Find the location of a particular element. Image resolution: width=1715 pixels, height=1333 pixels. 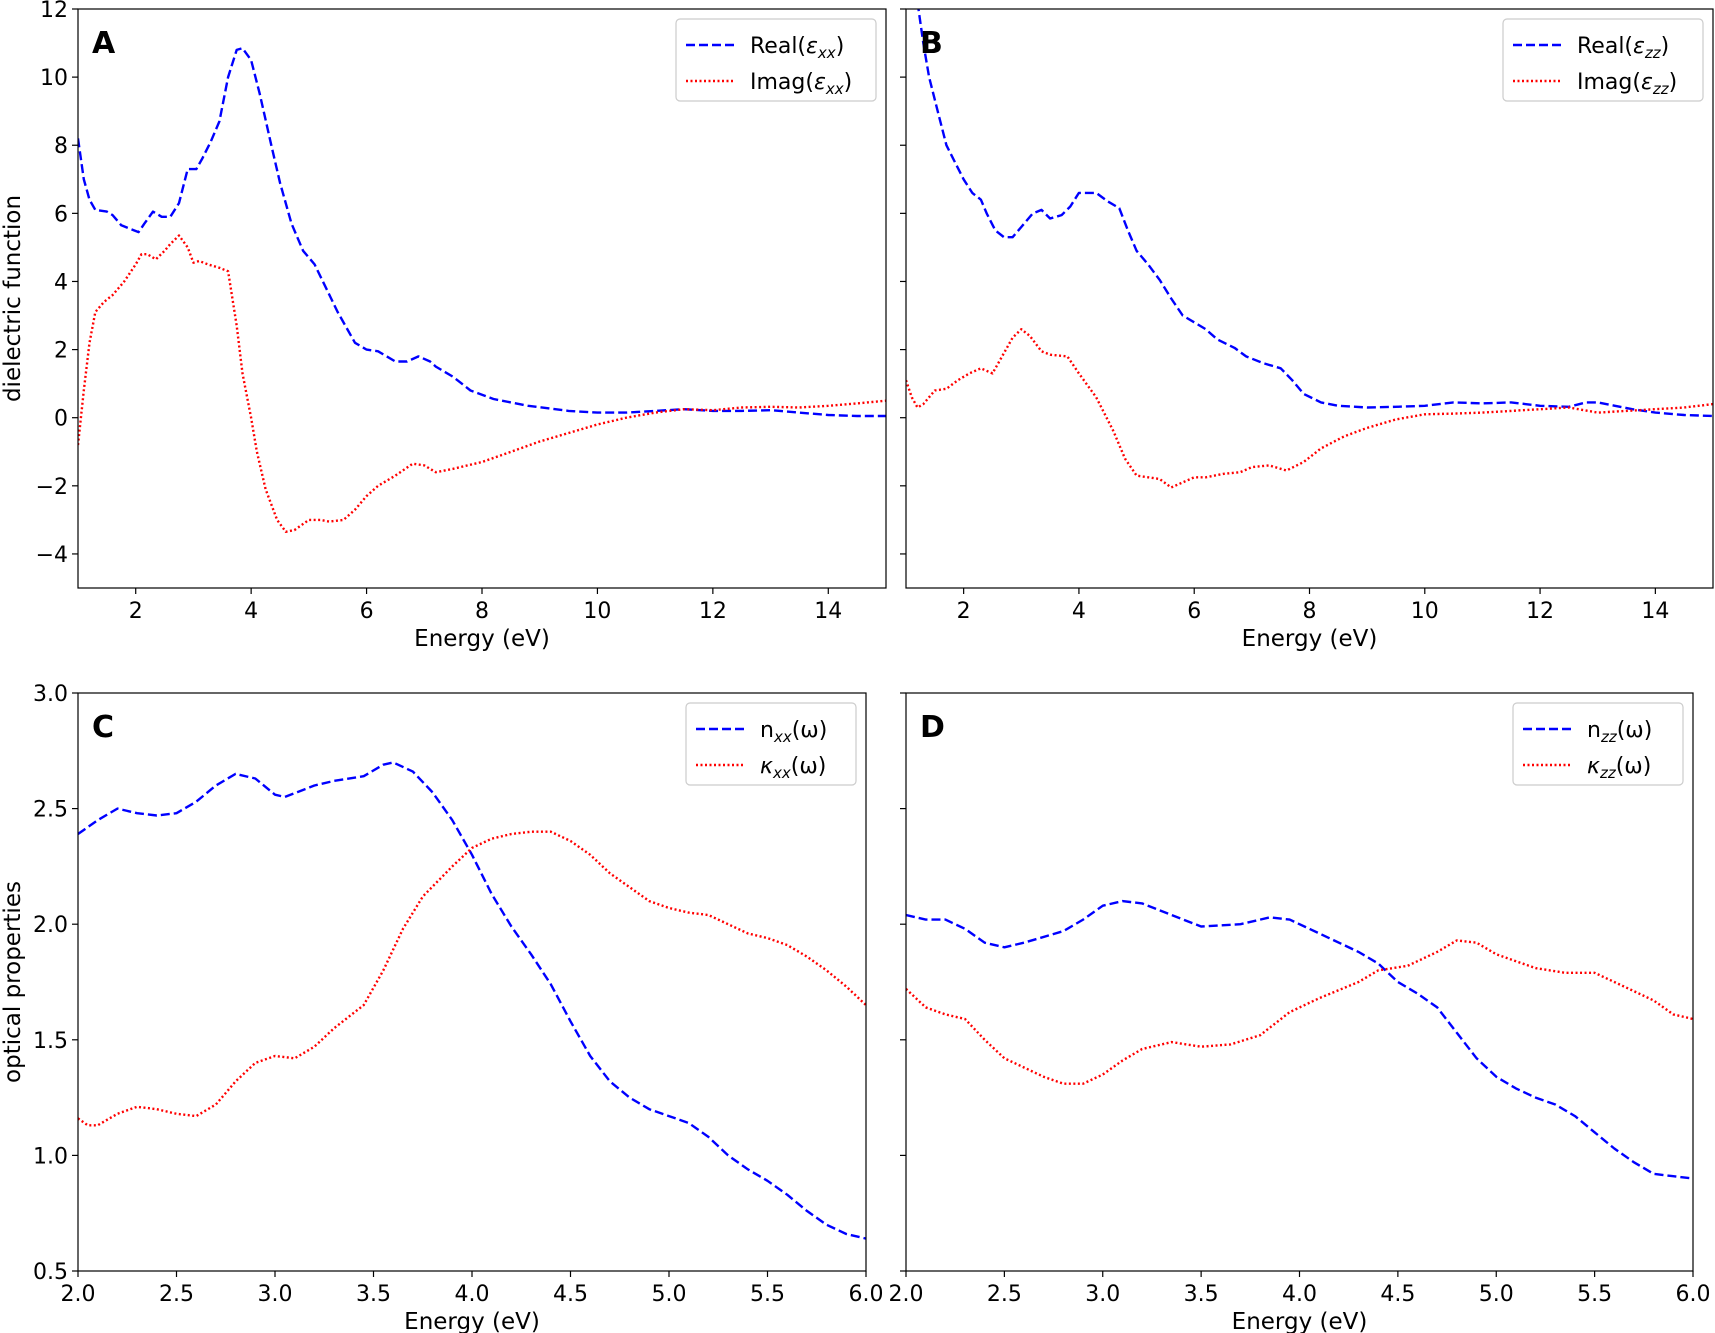

y-axis-label: optical properties is located at coordinates (13, 982).